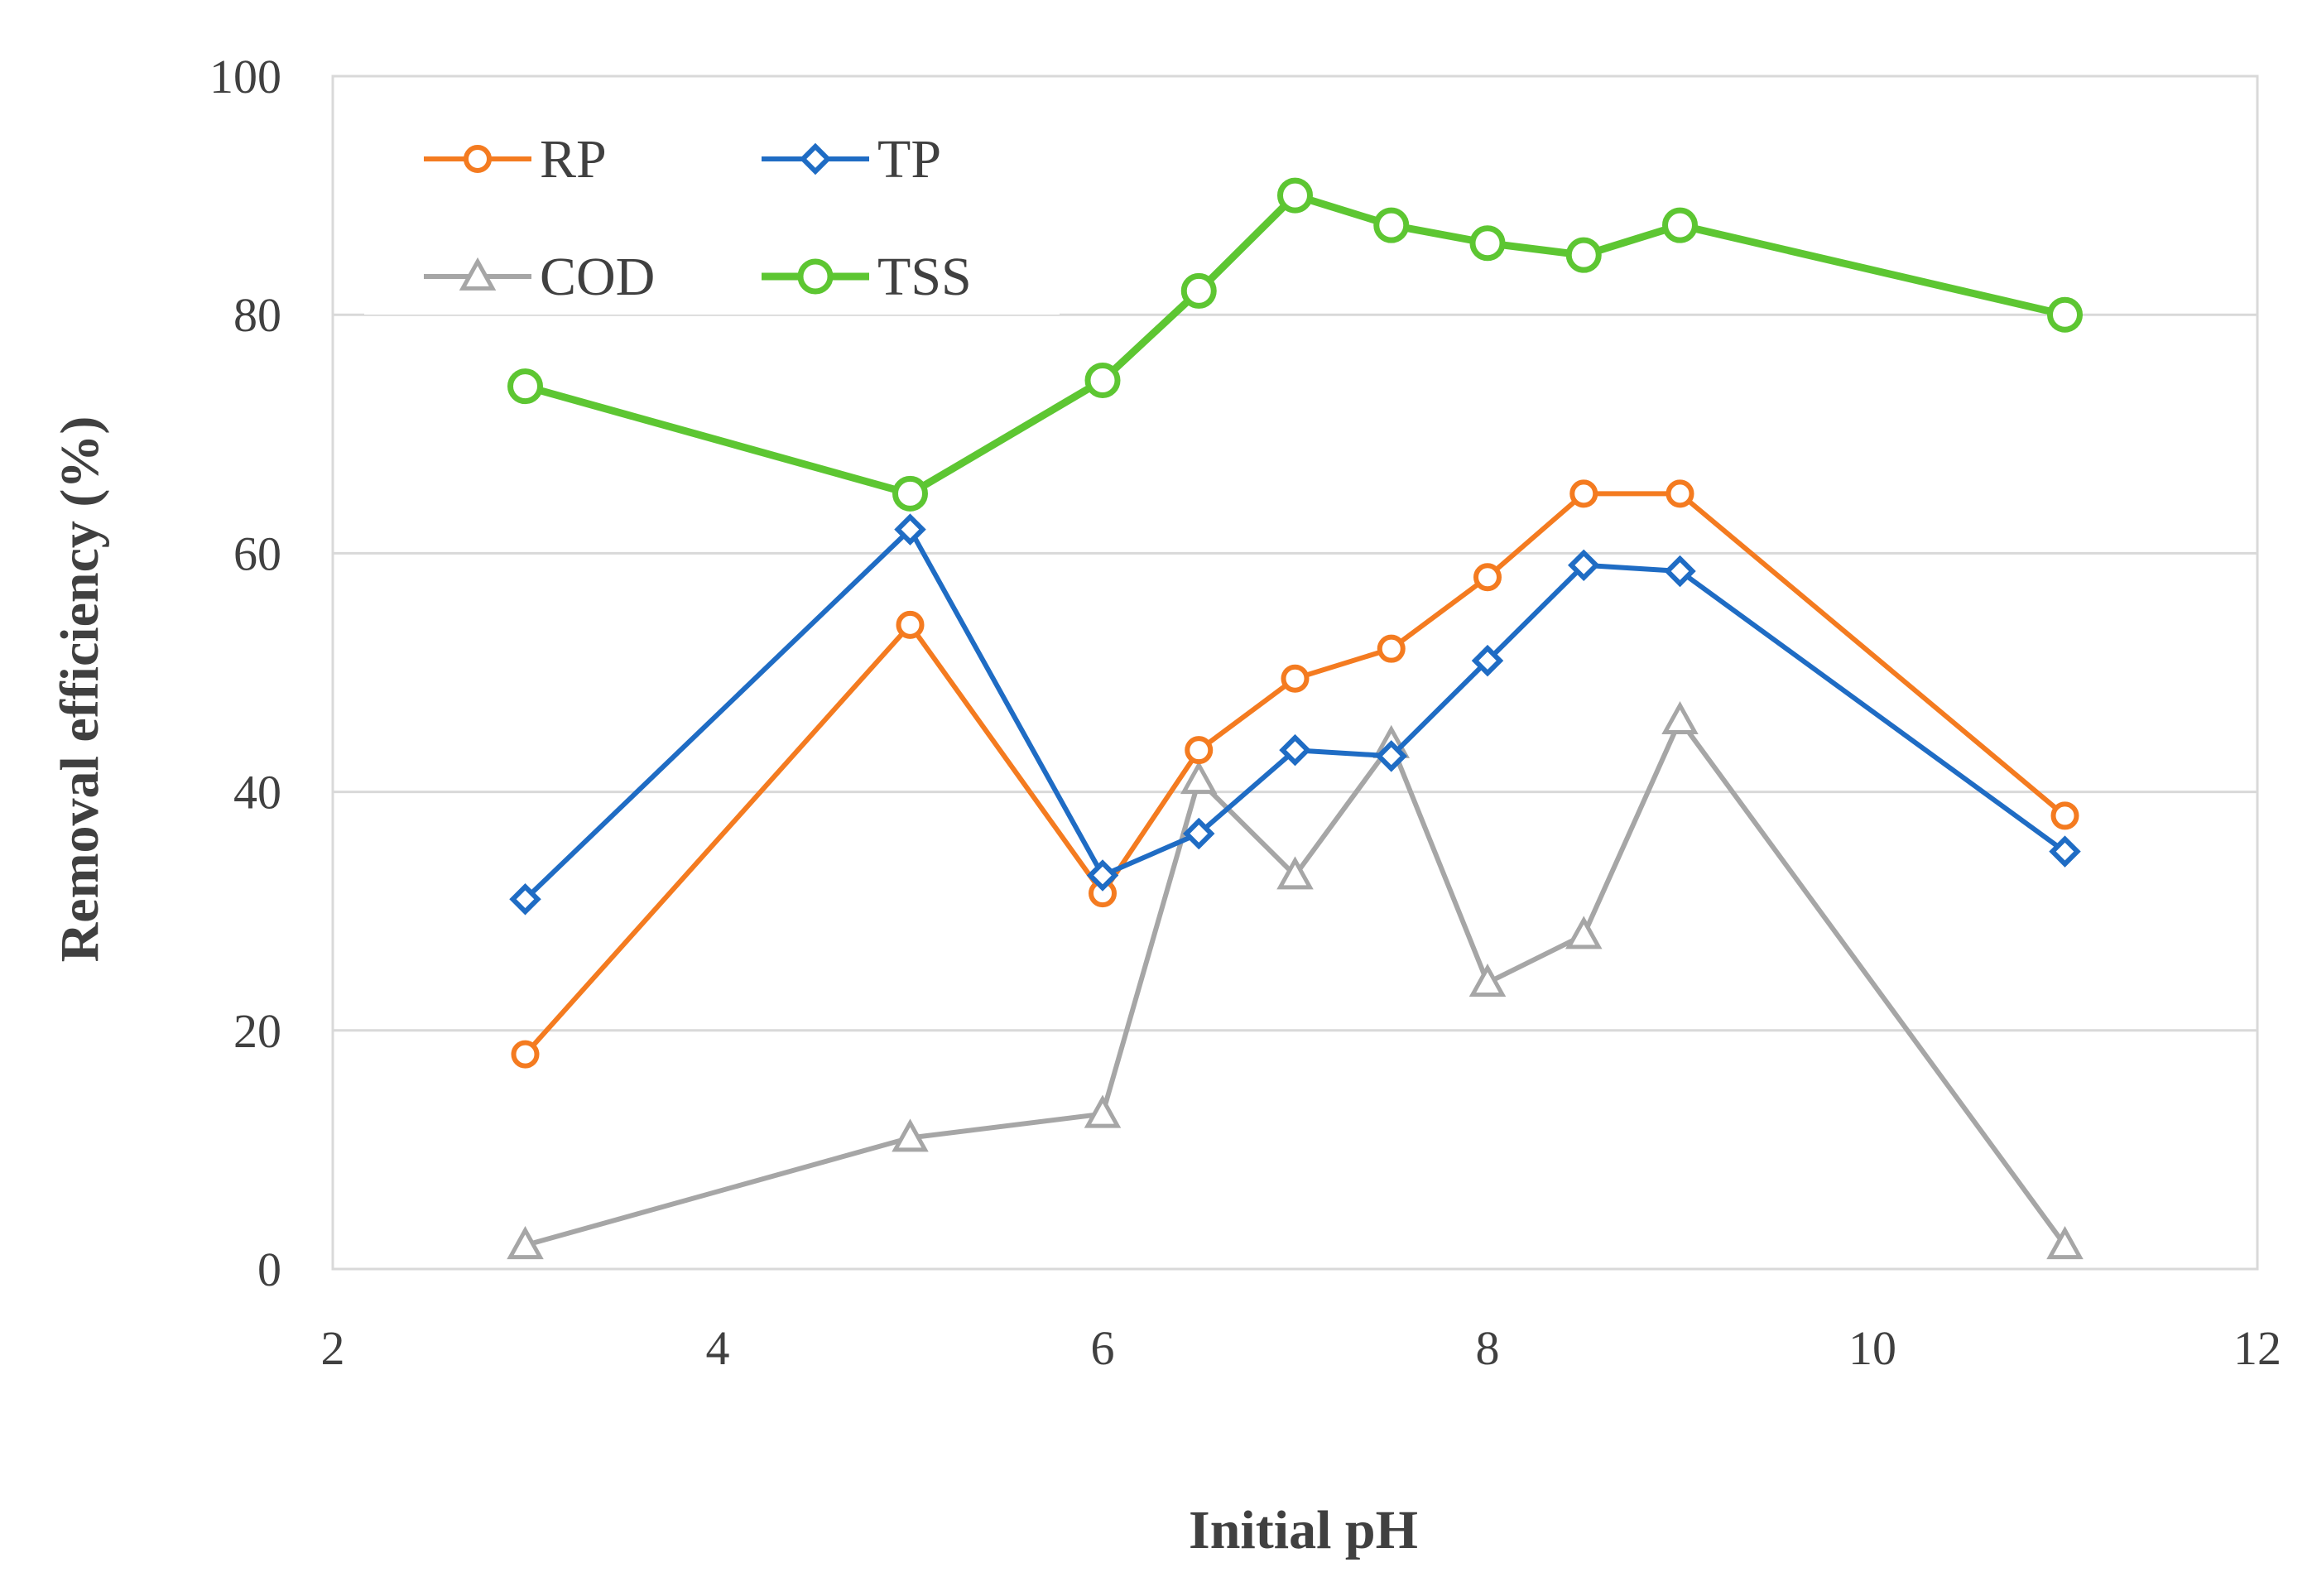  I want to click on legend-item-cod: COD, so click(539, 277).